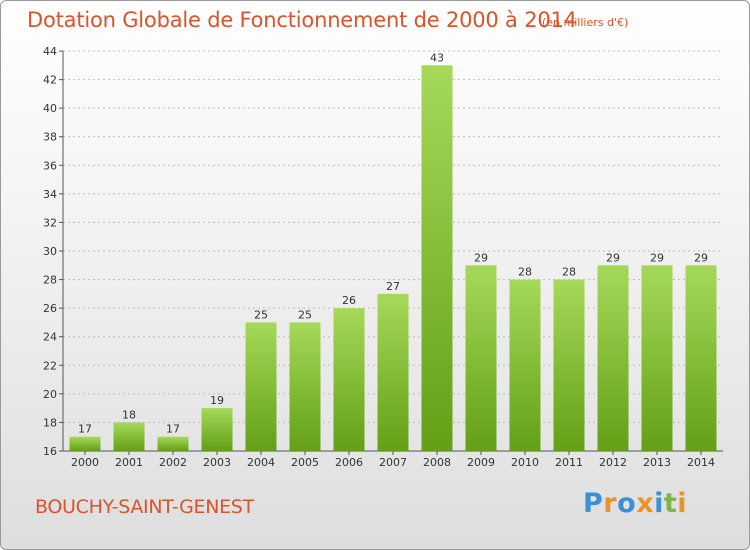 The image size is (750, 550). What do you see at coordinates (627, 503) in the screenshot?
I see `logo-letter: o` at bounding box center [627, 503].